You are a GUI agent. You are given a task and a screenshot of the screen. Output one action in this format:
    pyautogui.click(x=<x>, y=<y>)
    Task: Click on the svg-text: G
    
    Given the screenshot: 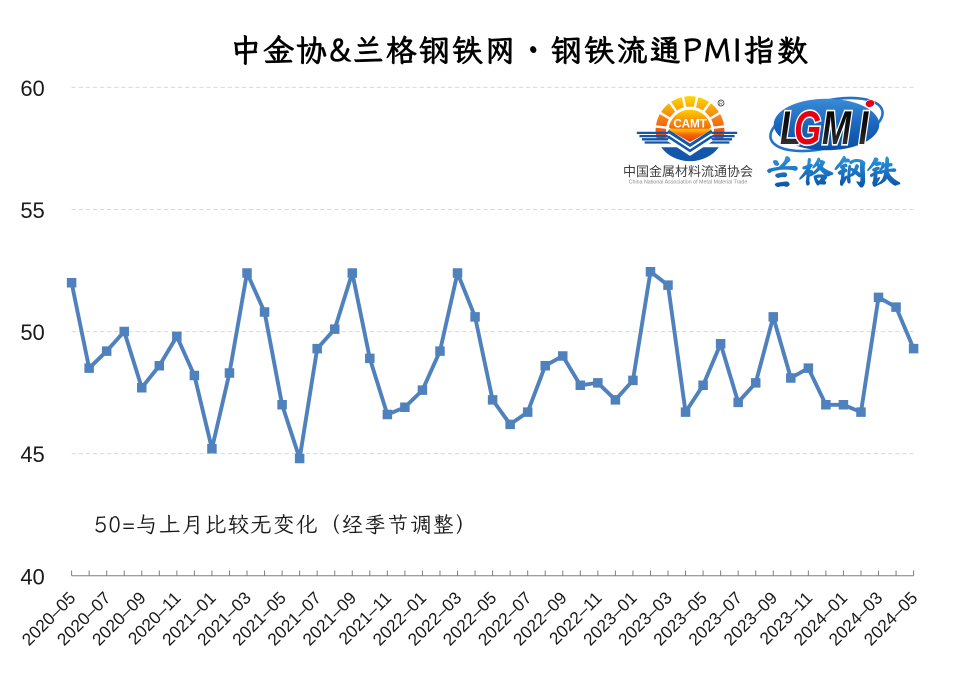 What is the action you would take?
    pyautogui.click(x=807, y=128)
    